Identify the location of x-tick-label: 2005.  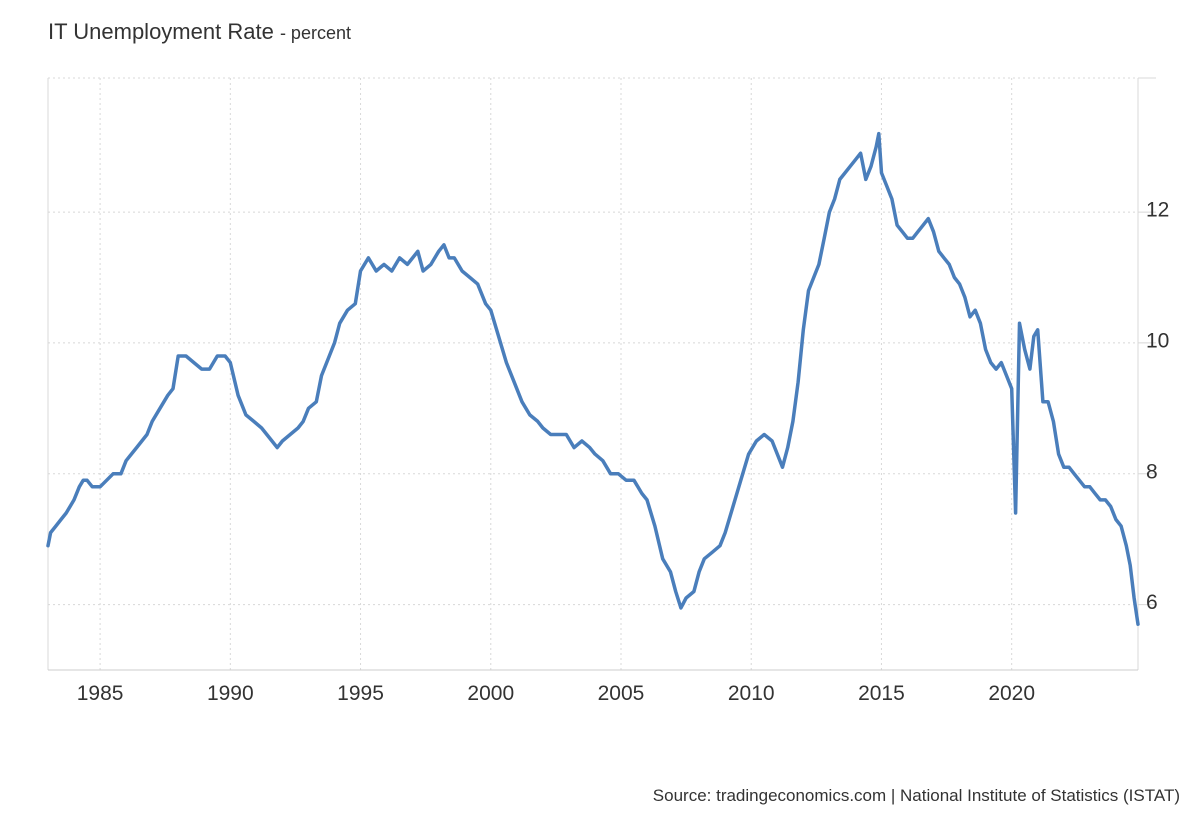
(621, 693).